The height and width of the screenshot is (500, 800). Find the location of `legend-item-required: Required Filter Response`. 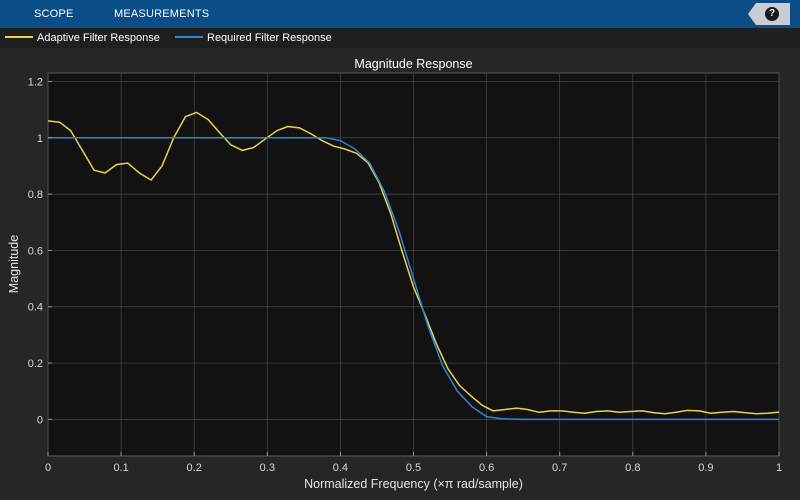

legend-item-required: Required Filter Response is located at coordinates (253, 38).